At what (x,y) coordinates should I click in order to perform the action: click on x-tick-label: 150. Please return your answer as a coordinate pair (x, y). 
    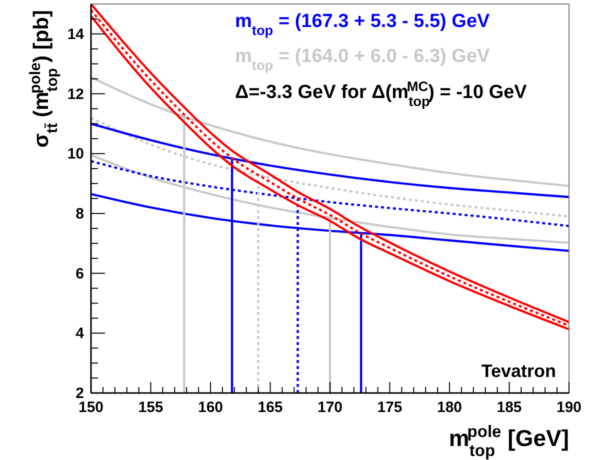
    Looking at the image, I should click on (91, 407).